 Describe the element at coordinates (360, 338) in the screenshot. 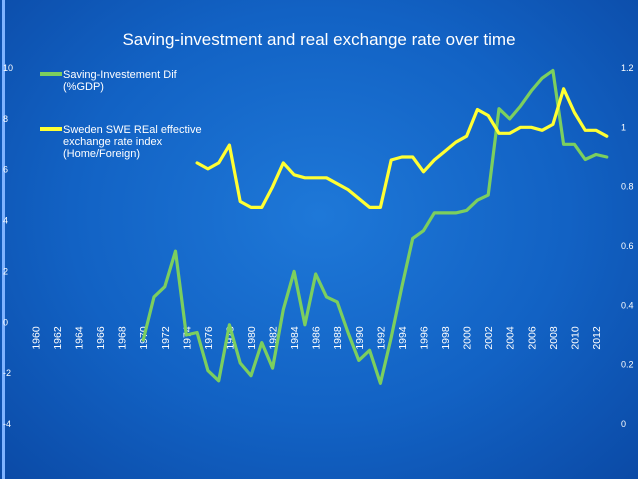

I see `x-tick-label: 1990` at that location.